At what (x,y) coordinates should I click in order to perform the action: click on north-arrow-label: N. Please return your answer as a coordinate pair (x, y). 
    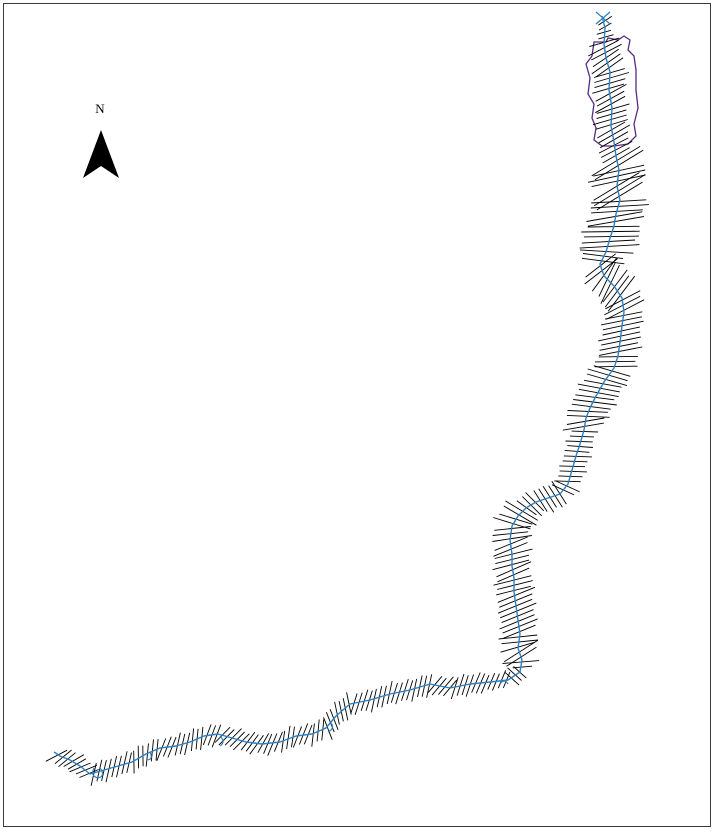
    Looking at the image, I should click on (100, 108).